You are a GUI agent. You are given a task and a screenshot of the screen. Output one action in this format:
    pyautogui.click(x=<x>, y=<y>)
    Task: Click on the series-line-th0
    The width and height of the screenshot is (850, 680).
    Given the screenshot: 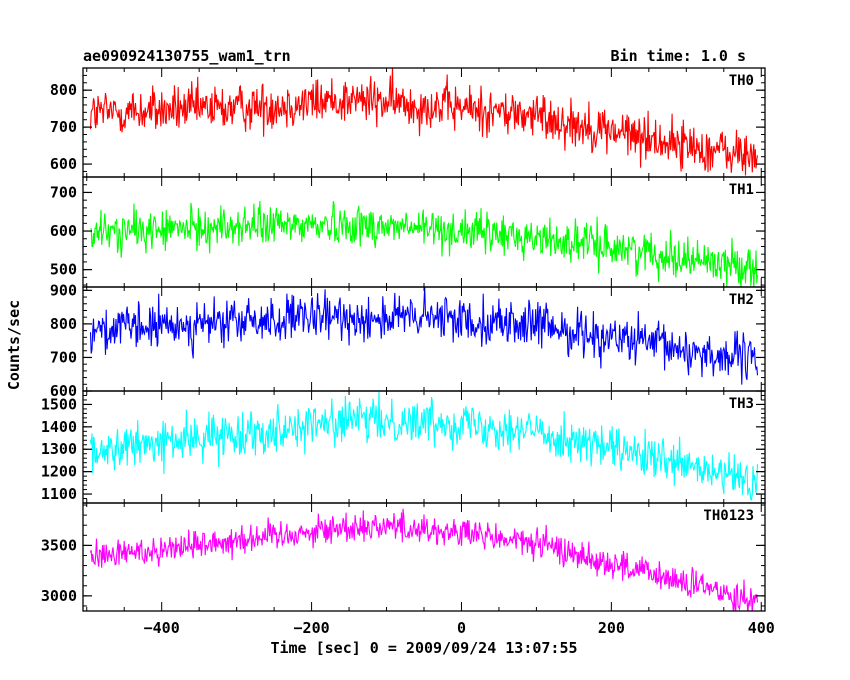 What is the action you would take?
    pyautogui.click(x=424, y=122)
    